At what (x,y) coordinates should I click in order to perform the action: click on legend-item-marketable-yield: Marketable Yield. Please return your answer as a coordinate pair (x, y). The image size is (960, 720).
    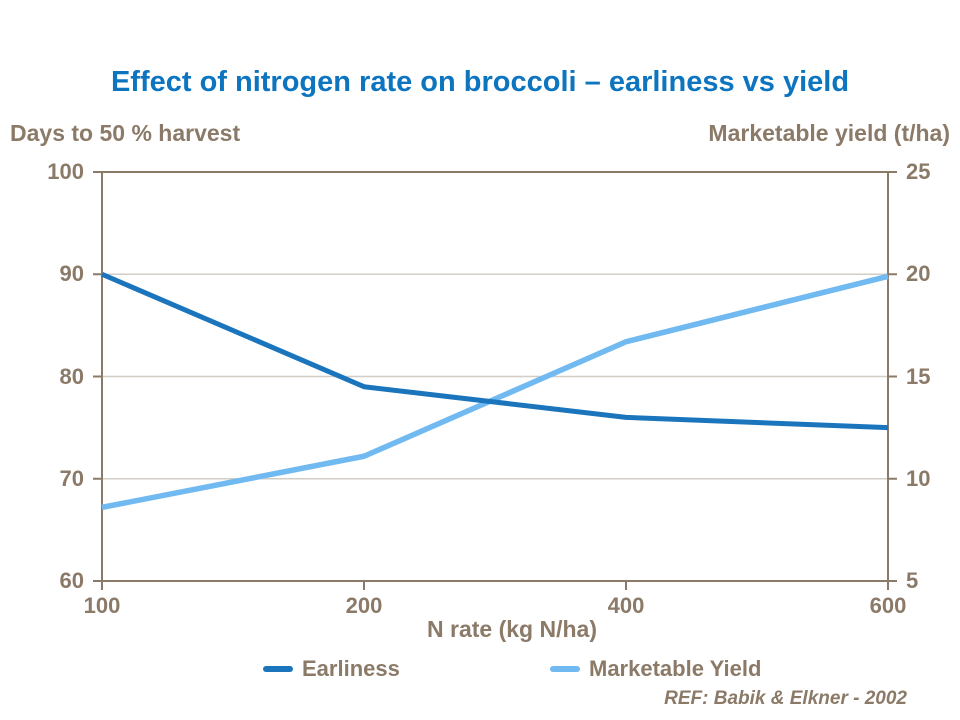
    Looking at the image, I should click on (655, 669).